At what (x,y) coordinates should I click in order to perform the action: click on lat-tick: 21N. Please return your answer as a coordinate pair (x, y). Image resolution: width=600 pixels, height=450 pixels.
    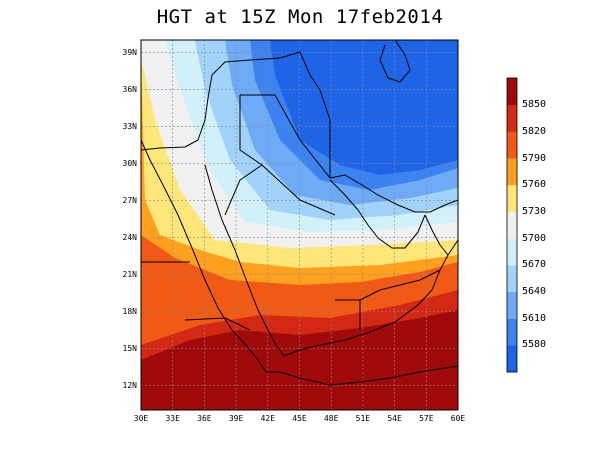
    Looking at the image, I should click on (130, 274).